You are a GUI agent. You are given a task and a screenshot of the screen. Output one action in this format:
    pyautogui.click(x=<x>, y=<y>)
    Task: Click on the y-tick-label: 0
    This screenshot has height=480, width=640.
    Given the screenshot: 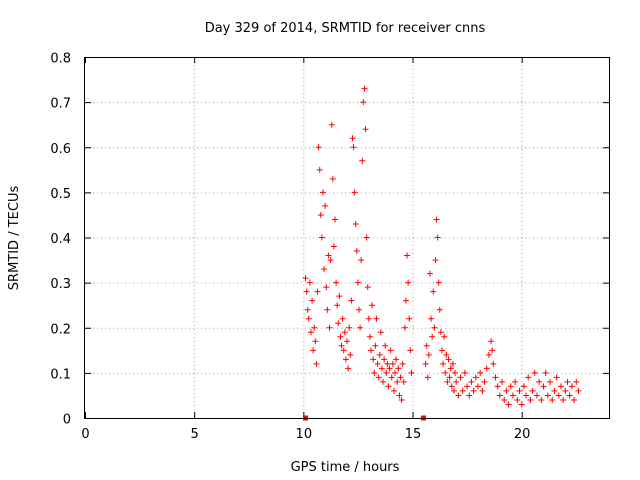 What is the action you would take?
    pyautogui.click(x=67, y=420)
    